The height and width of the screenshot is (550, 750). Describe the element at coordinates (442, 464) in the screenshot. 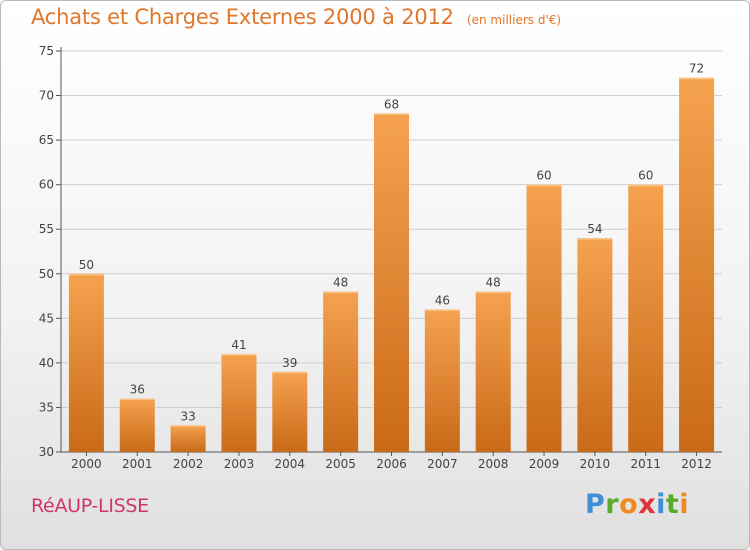

I see `x-tick-label-2007: 2007` at that location.